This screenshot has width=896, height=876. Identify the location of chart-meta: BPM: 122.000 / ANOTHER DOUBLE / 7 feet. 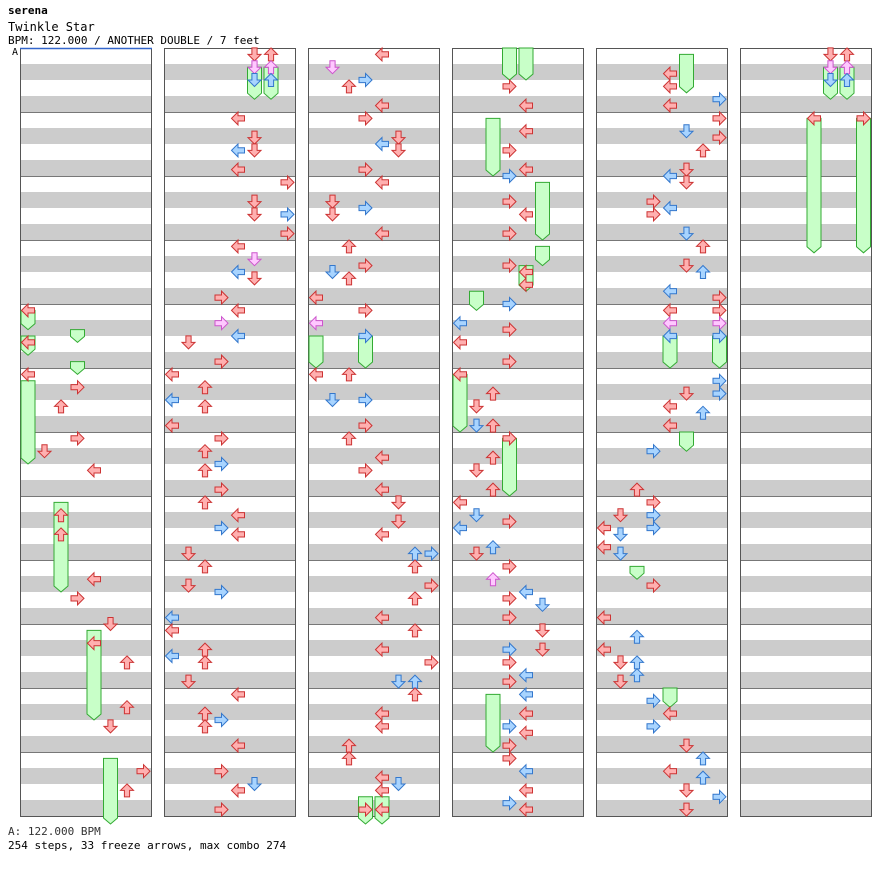
(134, 40).